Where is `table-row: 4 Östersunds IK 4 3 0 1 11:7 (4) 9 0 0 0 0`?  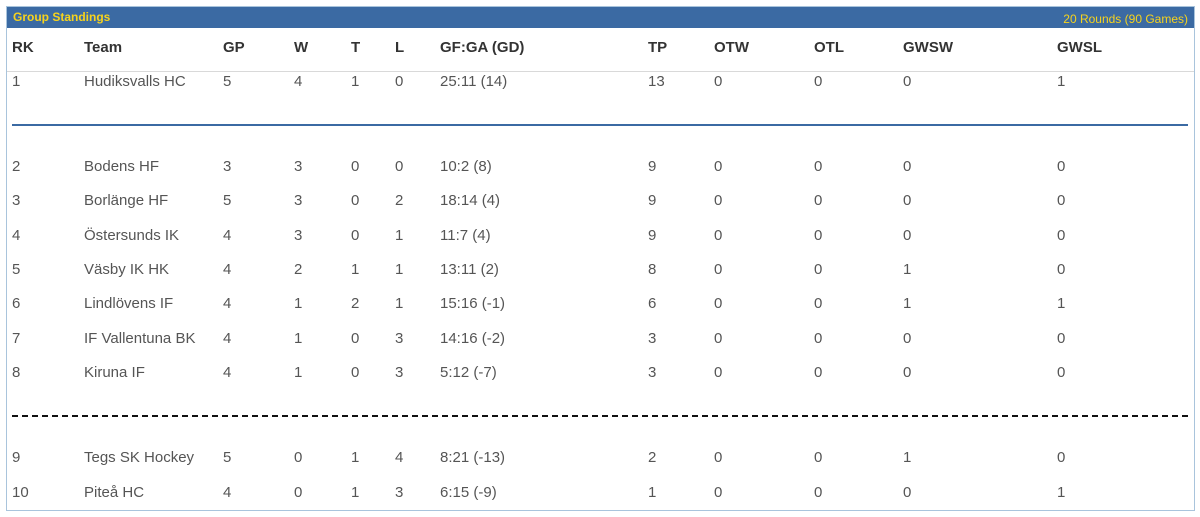 table-row: 4 Östersunds IK 4 3 0 1 11:7 (4) 9 0 0 0 0 is located at coordinates (600, 236).